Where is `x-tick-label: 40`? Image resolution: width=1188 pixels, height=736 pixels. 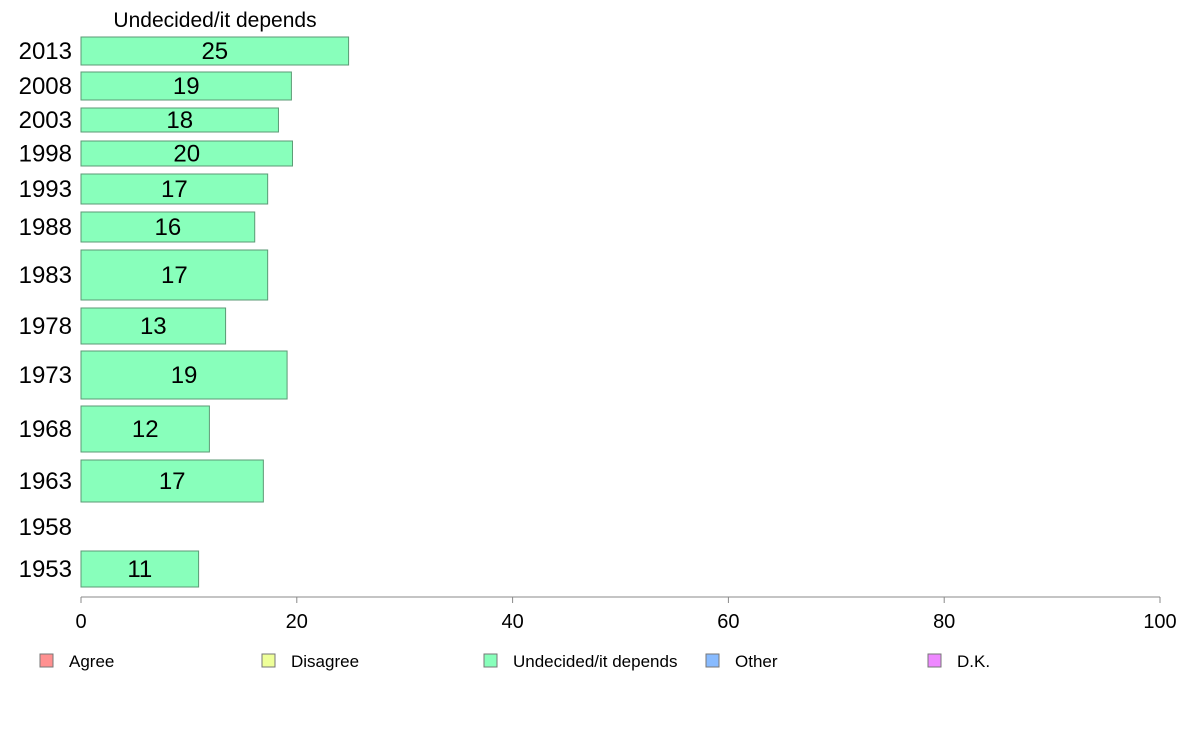
x-tick-label: 40 is located at coordinates (512, 622).